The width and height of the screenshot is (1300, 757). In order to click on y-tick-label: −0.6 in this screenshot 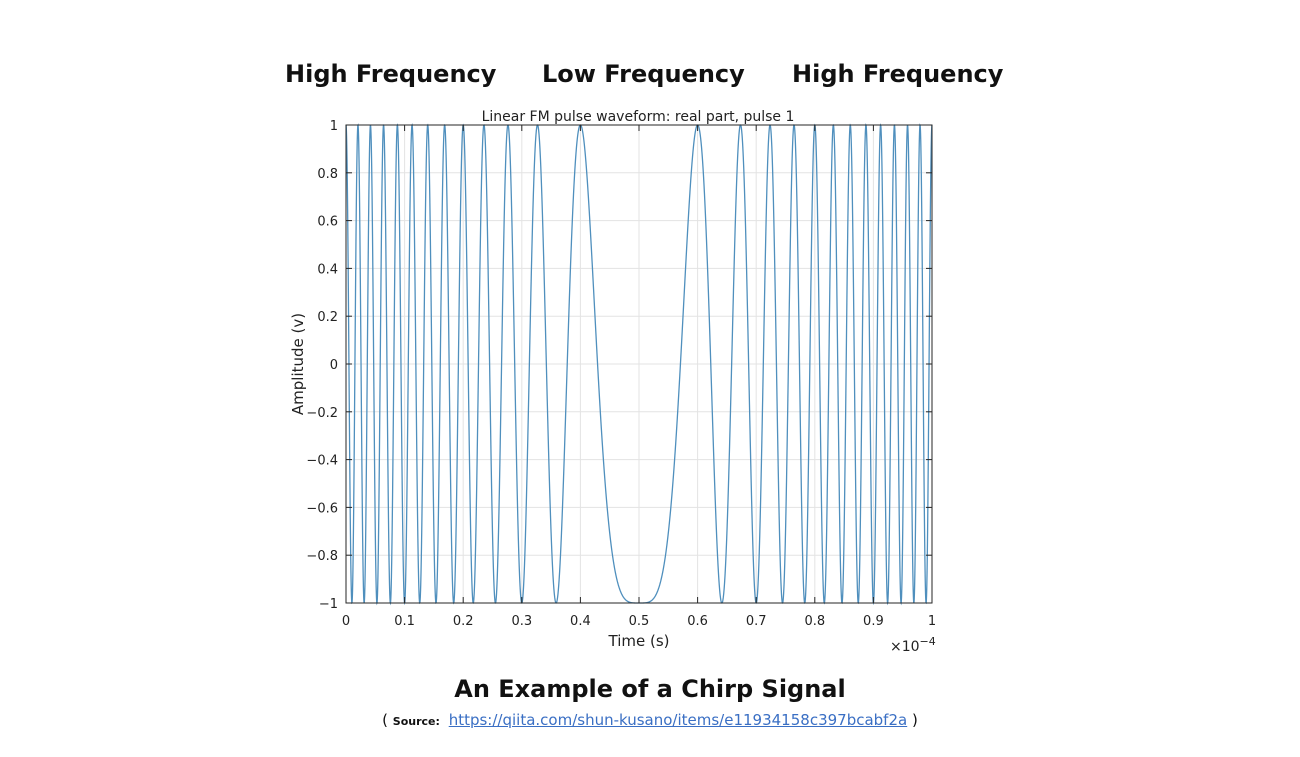, I will do `click(322, 508)`.